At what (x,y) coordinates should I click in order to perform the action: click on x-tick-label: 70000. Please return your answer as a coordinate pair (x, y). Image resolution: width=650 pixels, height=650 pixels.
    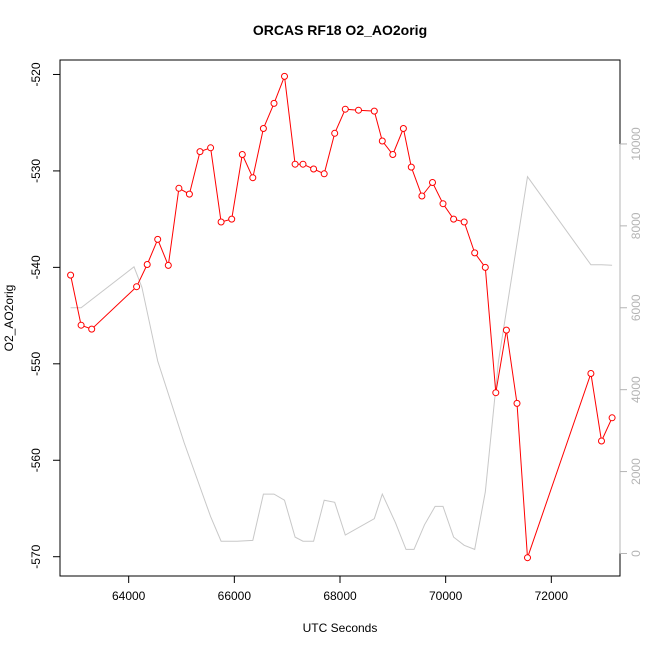
    Looking at the image, I should click on (446, 596).